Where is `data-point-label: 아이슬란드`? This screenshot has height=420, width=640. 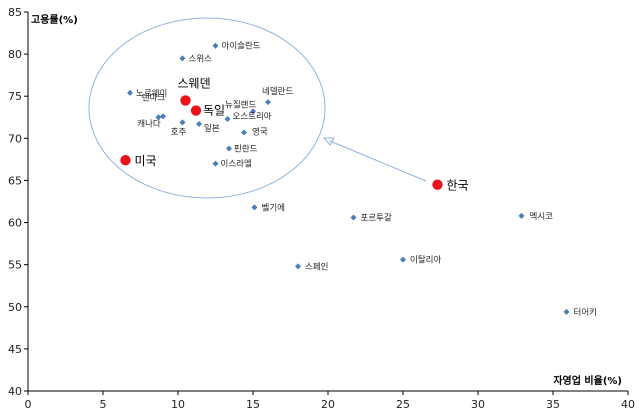 data-point-label: 아이슬란드 is located at coordinates (241, 46).